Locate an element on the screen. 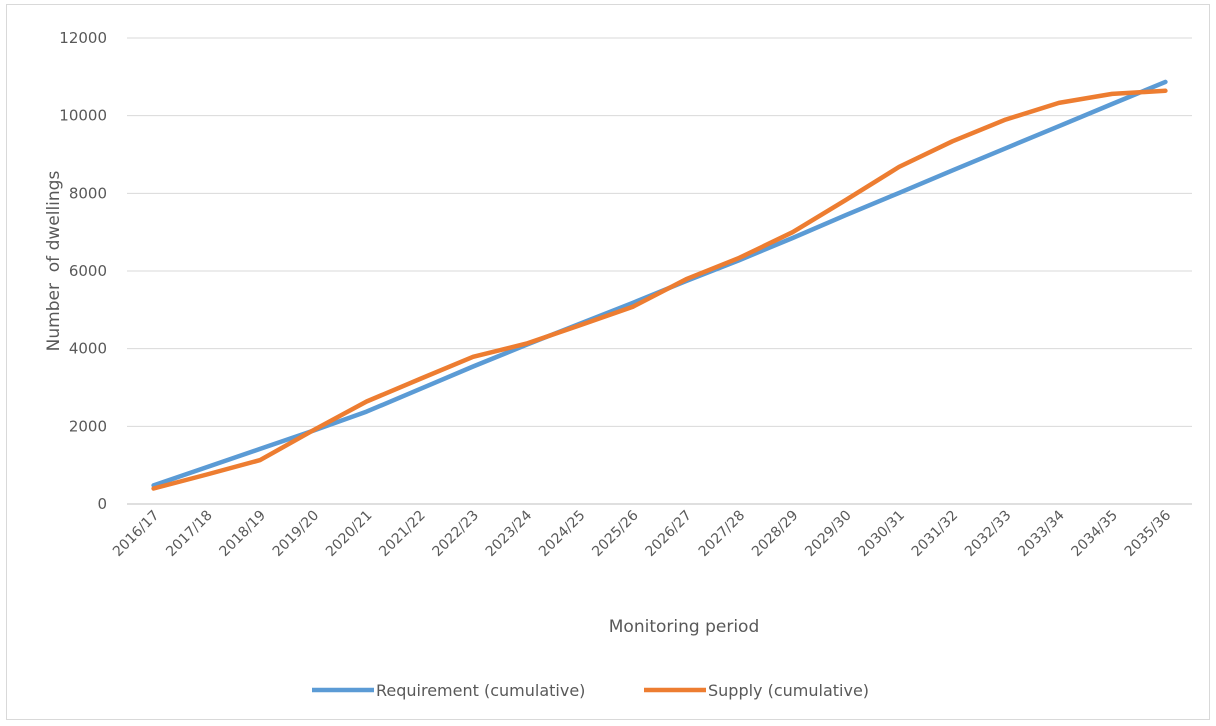  x-tick-label: 2030/31 is located at coordinates (882, 534).